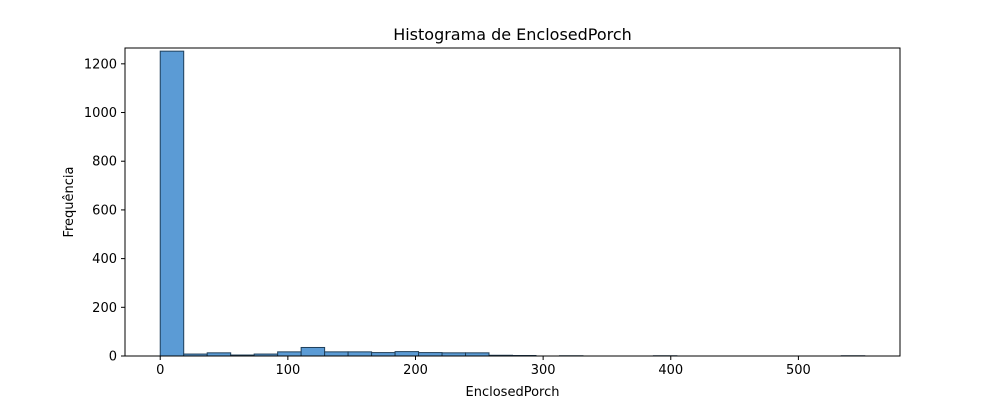 This screenshot has width=1000, height=400. Describe the element at coordinates (513, 392) in the screenshot. I see `x-axis-label: EnclosedPorch` at that location.